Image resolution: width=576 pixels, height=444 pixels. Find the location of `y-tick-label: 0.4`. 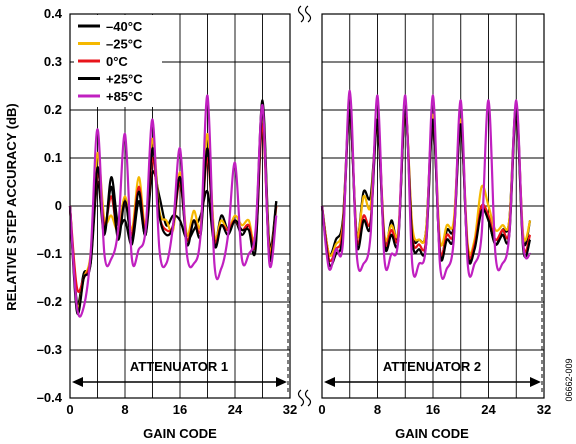

y-tick-label: 0.4 is located at coordinates (53, 13).